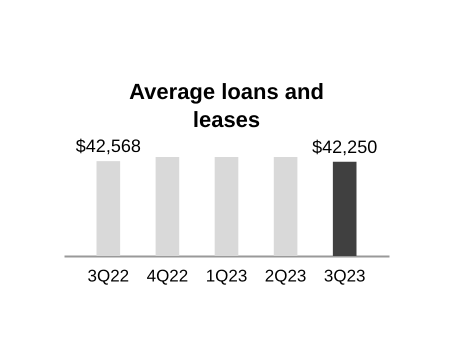  I want to click on chart-title: Average loans and leases, so click(226, 105).